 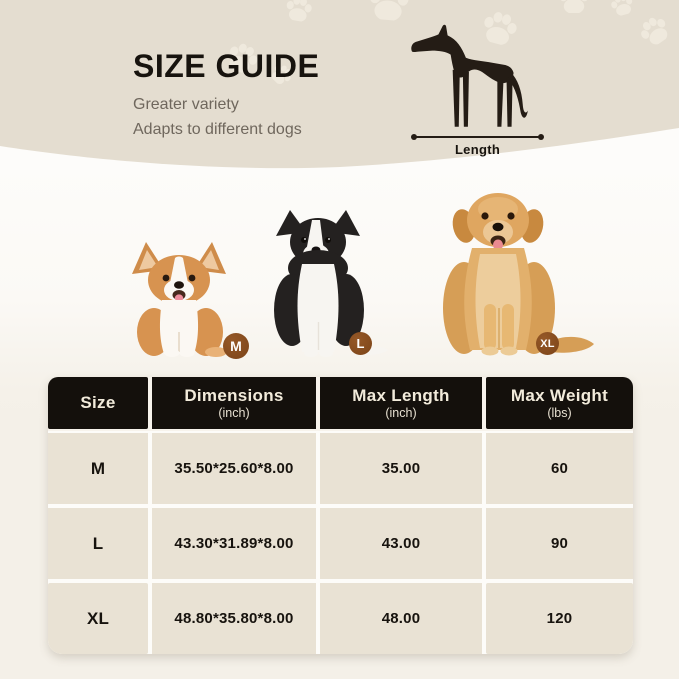 I want to click on table-cell-dimensions: 48.80*35.80*8.00, so click(x=234, y=618).